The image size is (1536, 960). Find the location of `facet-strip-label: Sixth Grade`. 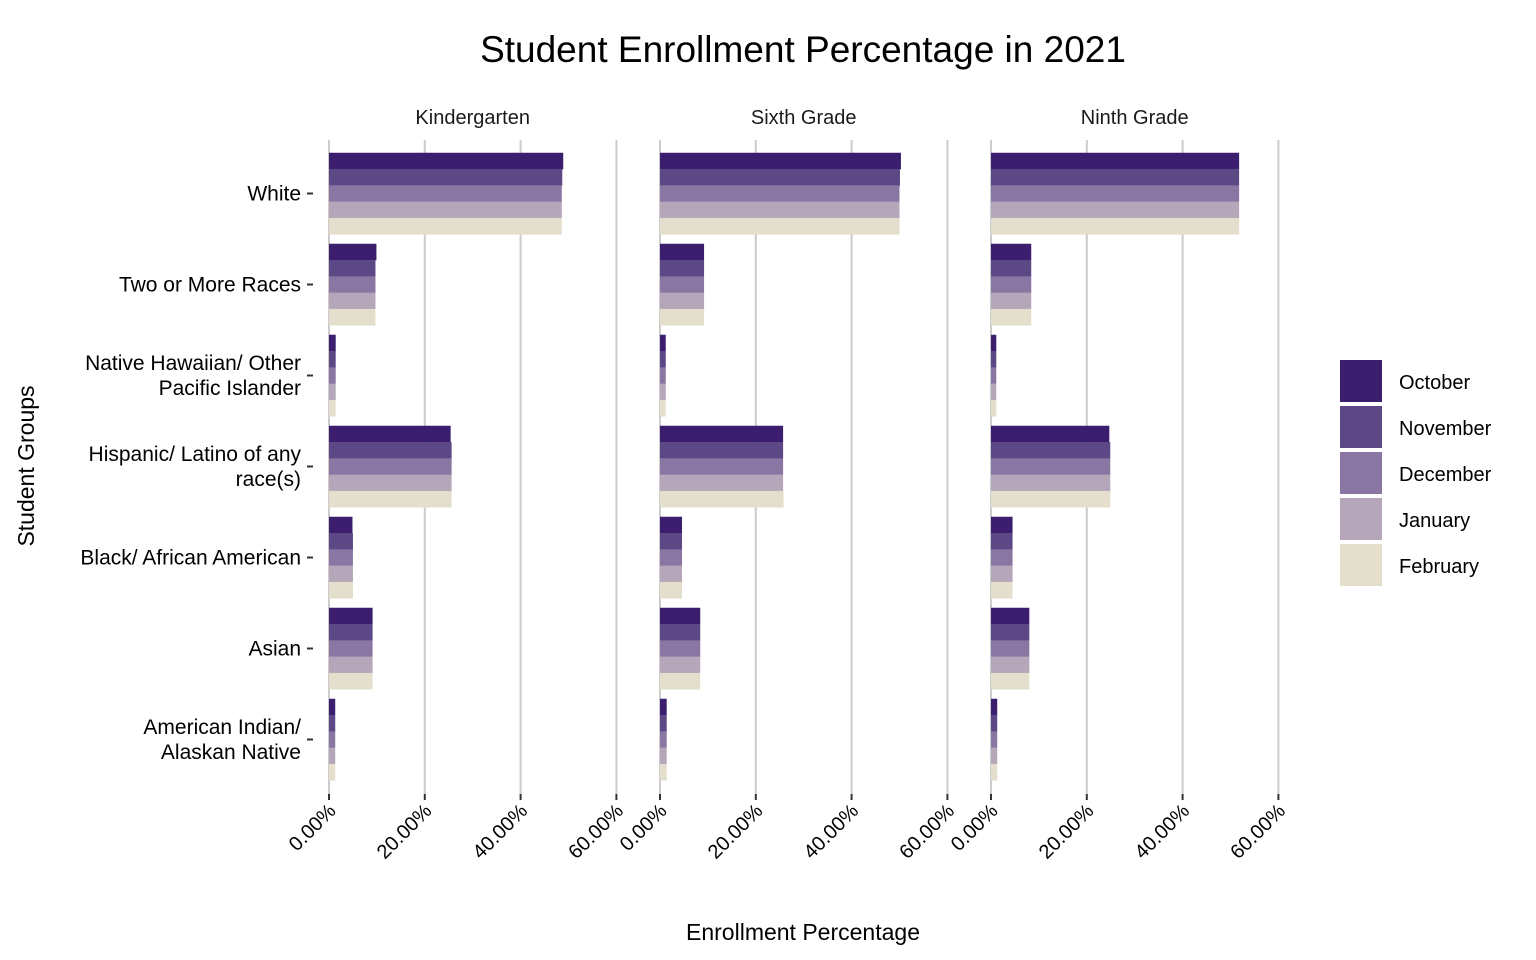

facet-strip-label: Sixth Grade is located at coordinates (804, 118).